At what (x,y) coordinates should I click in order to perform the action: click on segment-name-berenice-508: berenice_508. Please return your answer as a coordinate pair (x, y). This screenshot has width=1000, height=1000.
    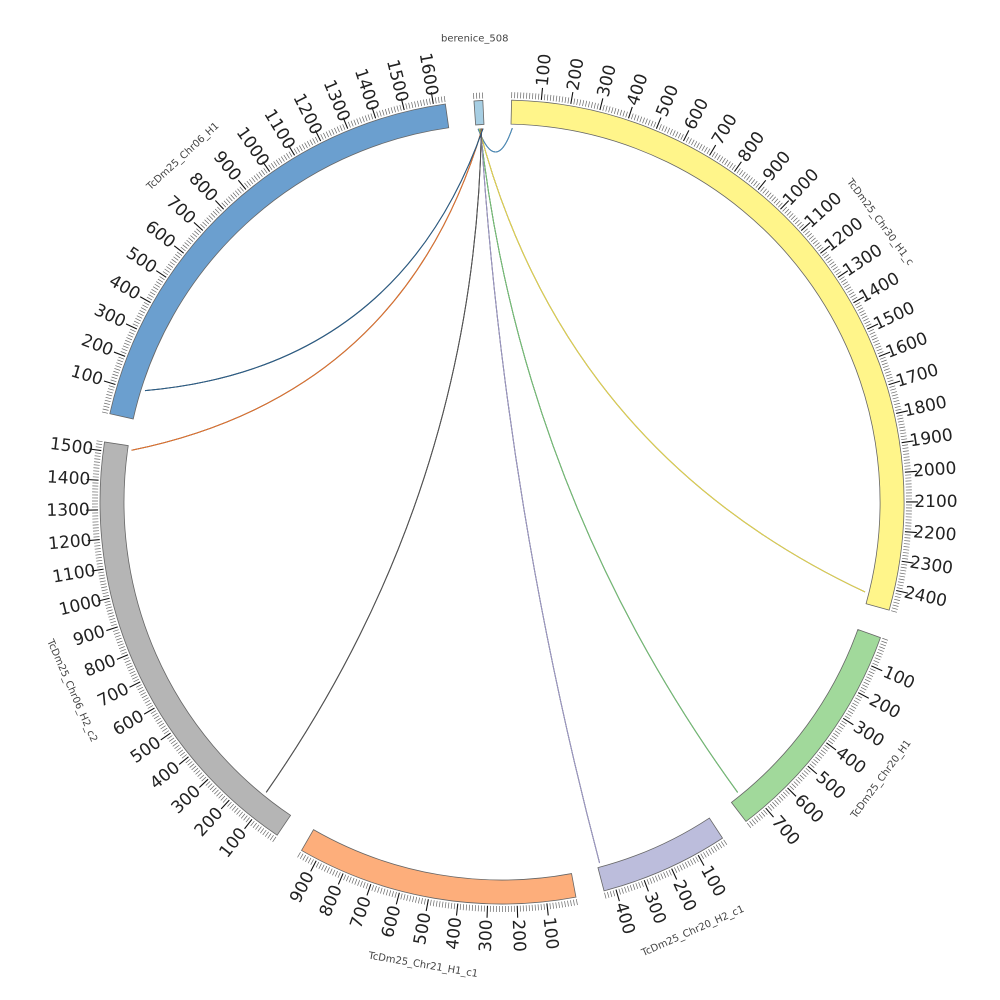
    Looking at the image, I should click on (474, 38).